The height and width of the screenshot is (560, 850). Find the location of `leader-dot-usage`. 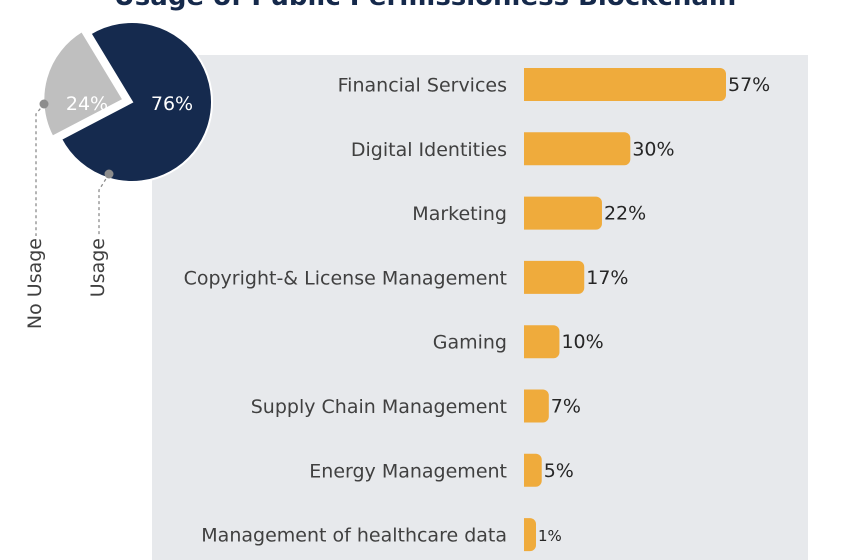

leader-dot-usage is located at coordinates (109, 174).